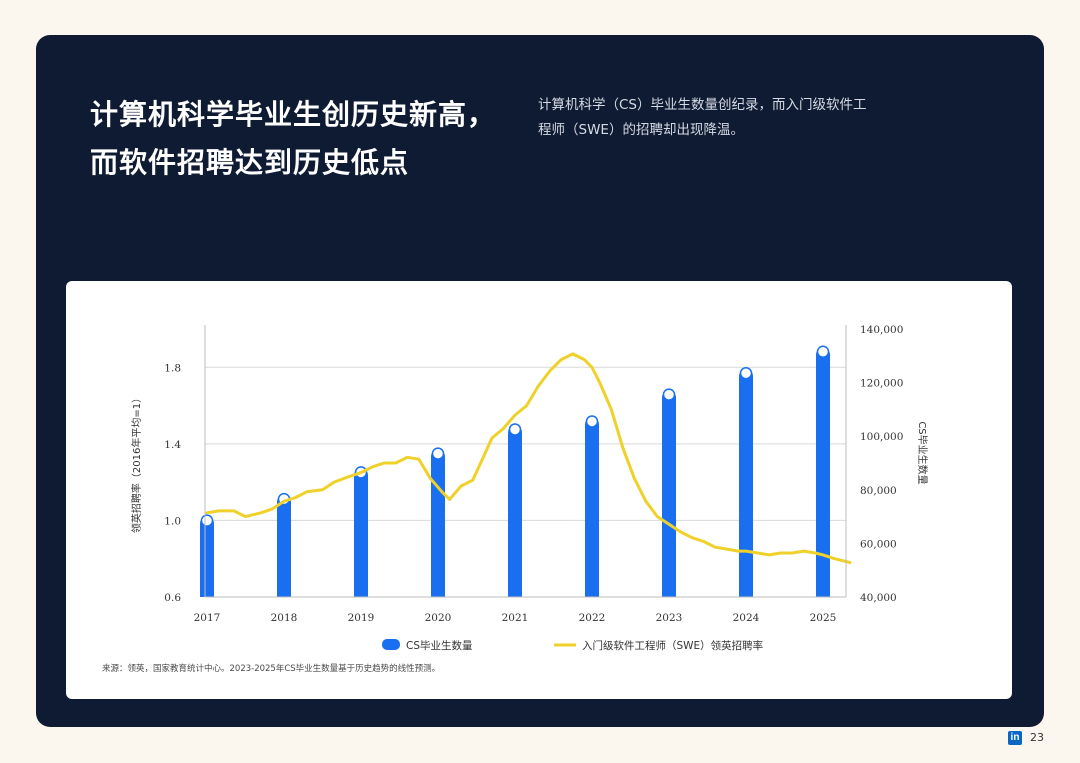  What do you see at coordinates (172, 445) in the screenshot?
I see `y-tick-label: 1.4` at bounding box center [172, 445].